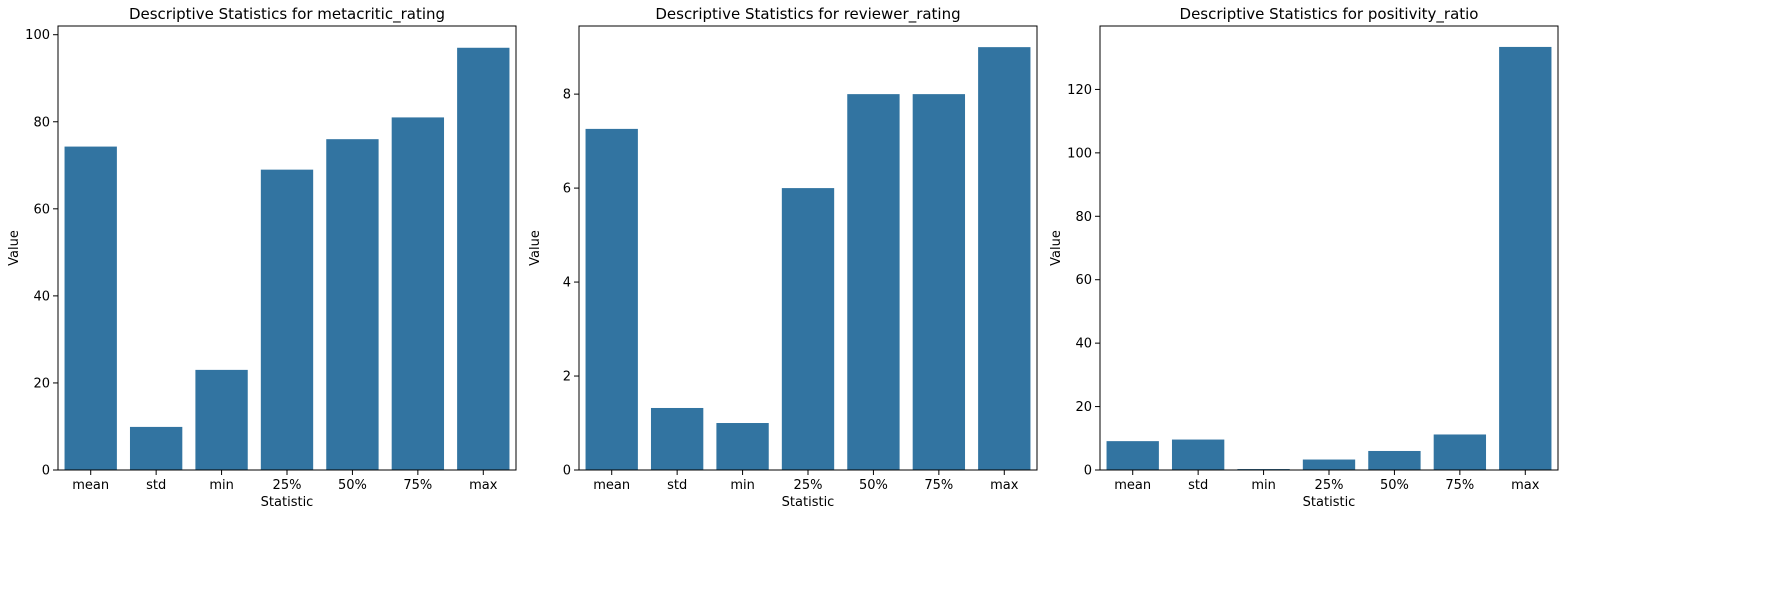 Image resolution: width=1790 pixels, height=590 pixels. Describe the element at coordinates (567, 189) in the screenshot. I see `y-tick-label: 6` at that location.